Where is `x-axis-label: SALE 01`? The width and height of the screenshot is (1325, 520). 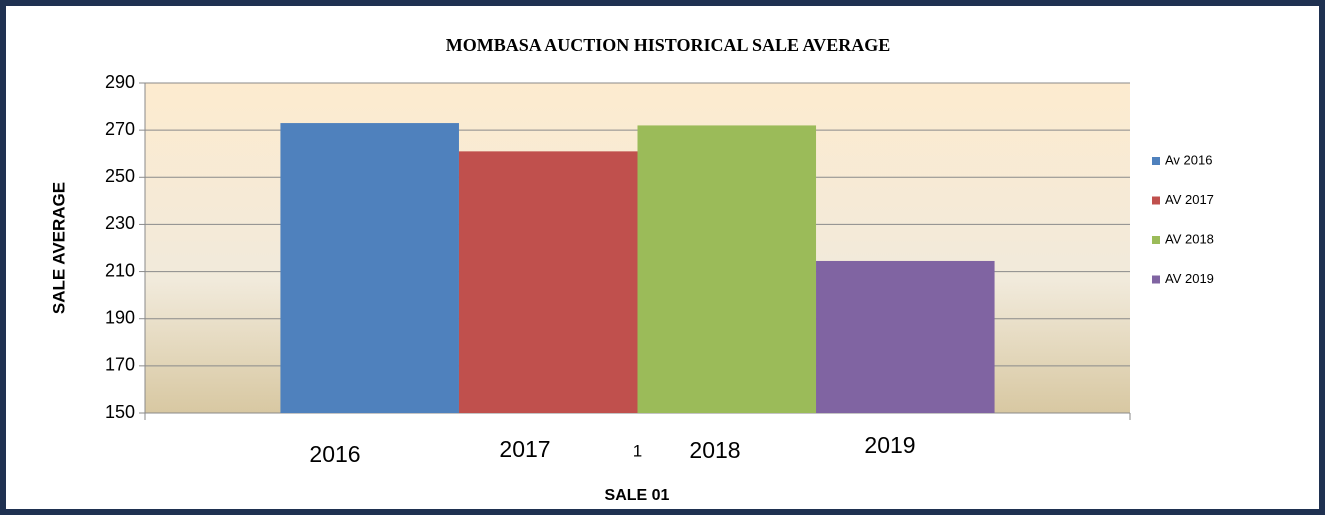
x-axis-label: SALE 01 is located at coordinates (637, 495).